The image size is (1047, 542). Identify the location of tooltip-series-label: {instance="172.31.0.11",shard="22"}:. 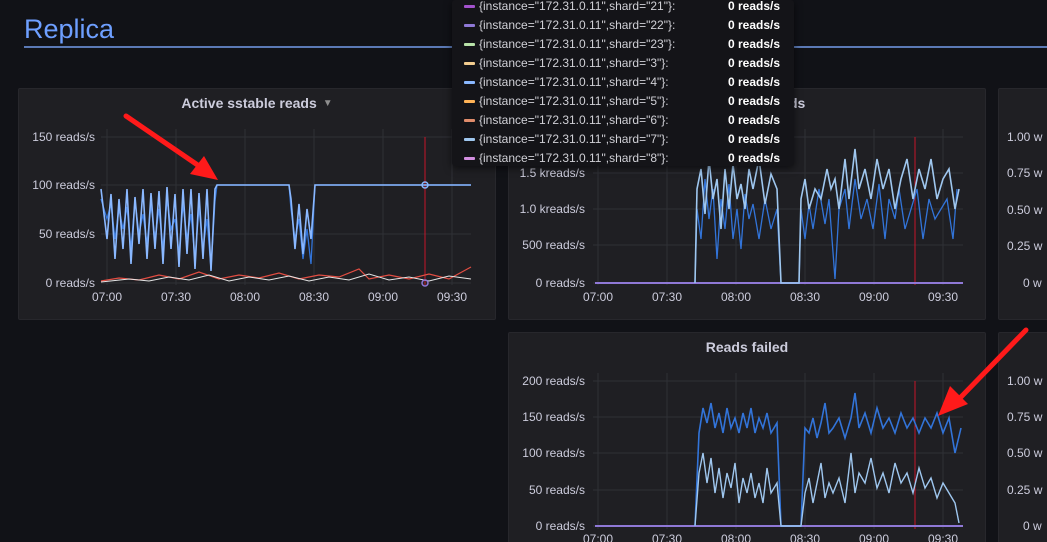
(577, 25).